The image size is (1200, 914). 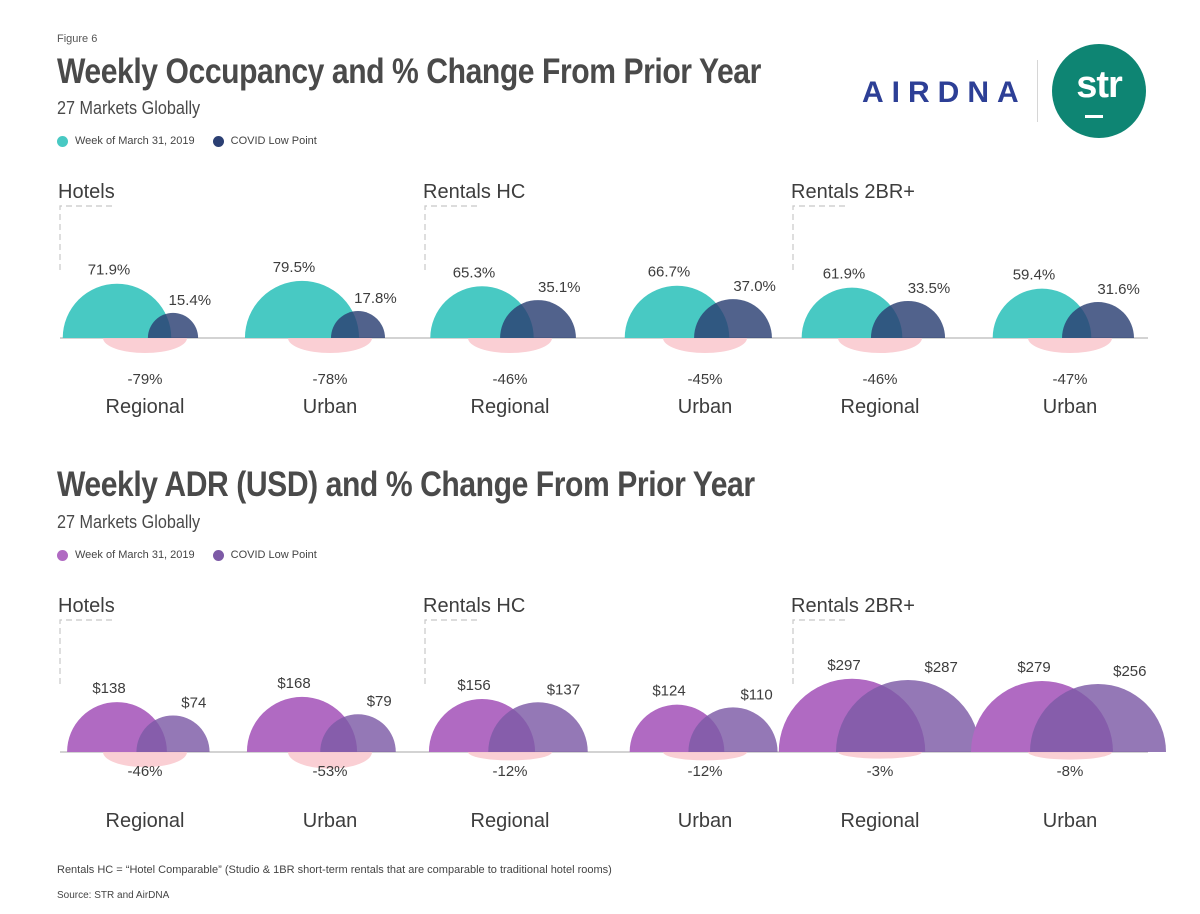 I want to click on covid-value-label: $256, so click(x=1129, y=671).